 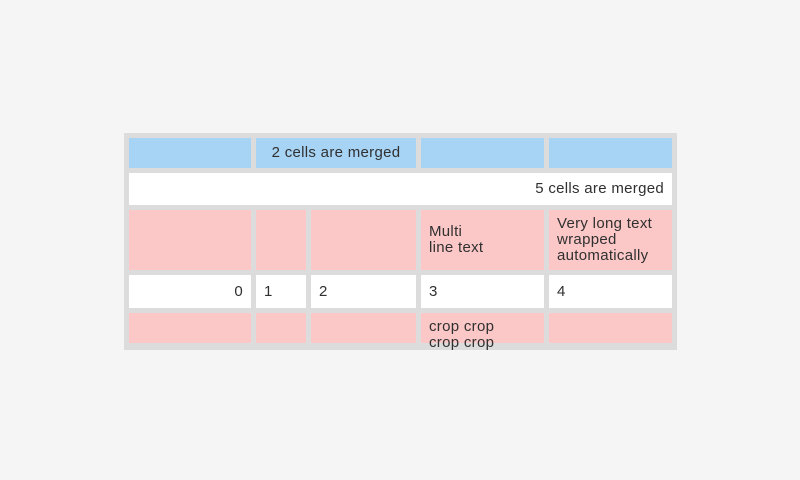 I want to click on table-row-header: 2 cells are merged, so click(x=400, y=153).